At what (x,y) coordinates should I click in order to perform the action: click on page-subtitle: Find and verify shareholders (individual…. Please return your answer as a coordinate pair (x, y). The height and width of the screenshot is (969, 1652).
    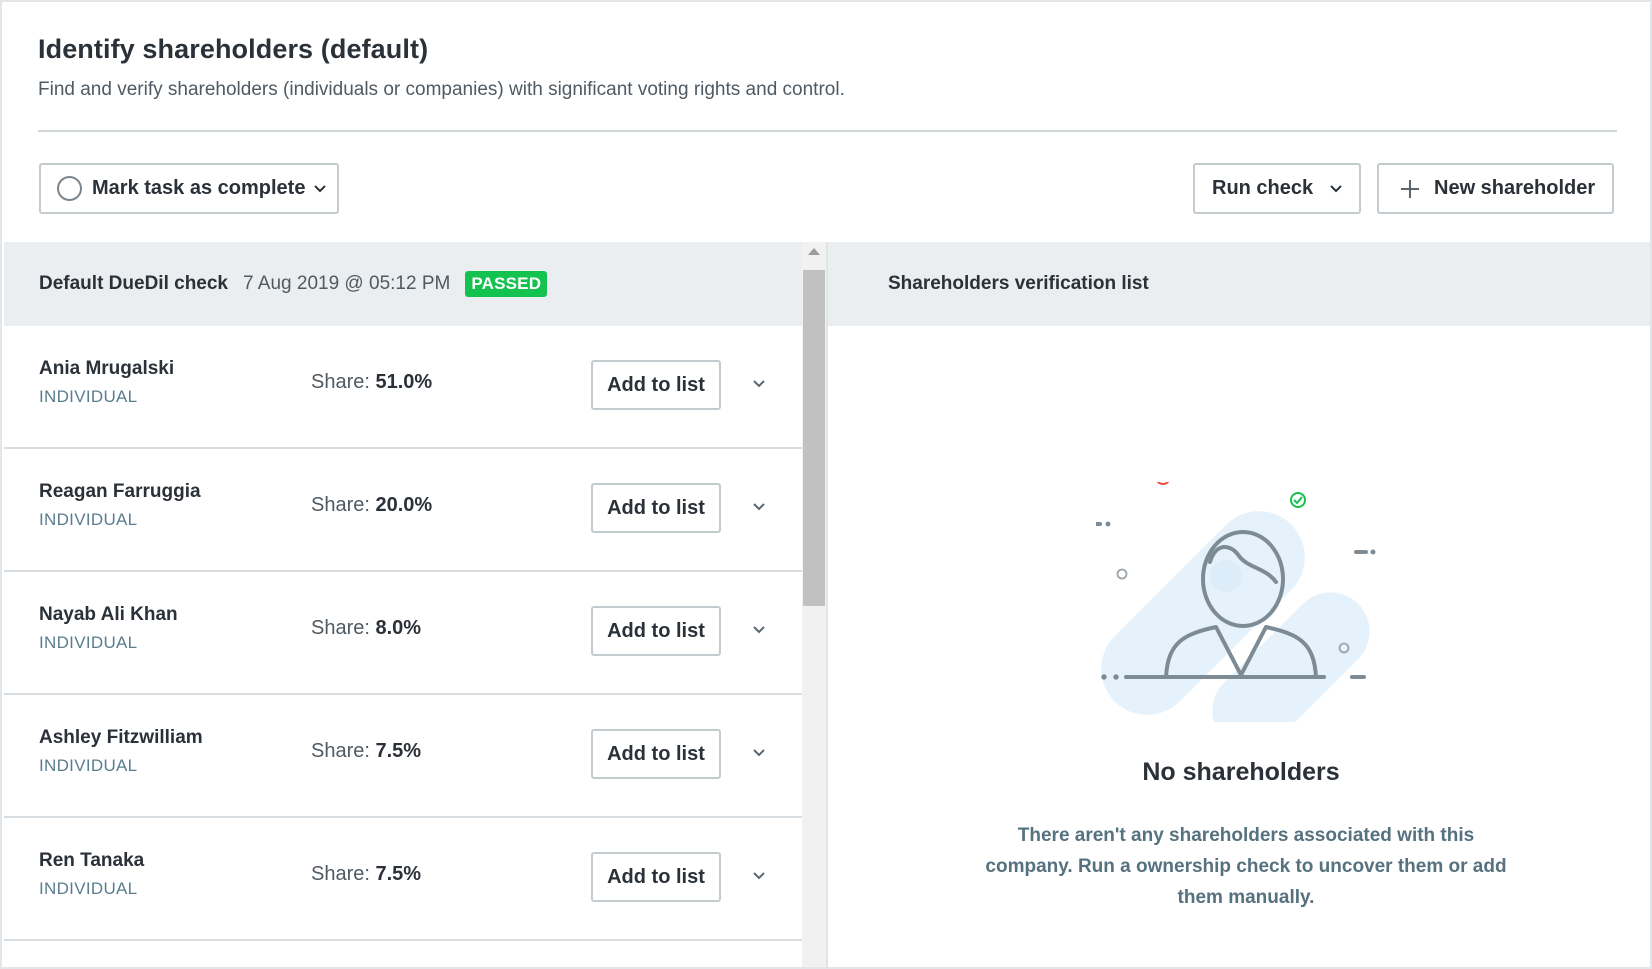
    Looking at the image, I should click on (441, 89).